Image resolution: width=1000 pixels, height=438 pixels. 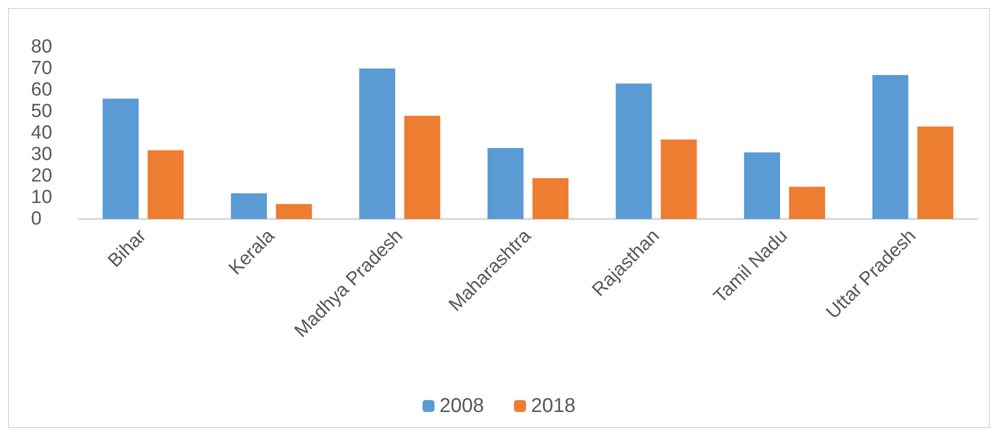 I want to click on y-tick-label: 40, so click(x=41, y=133).